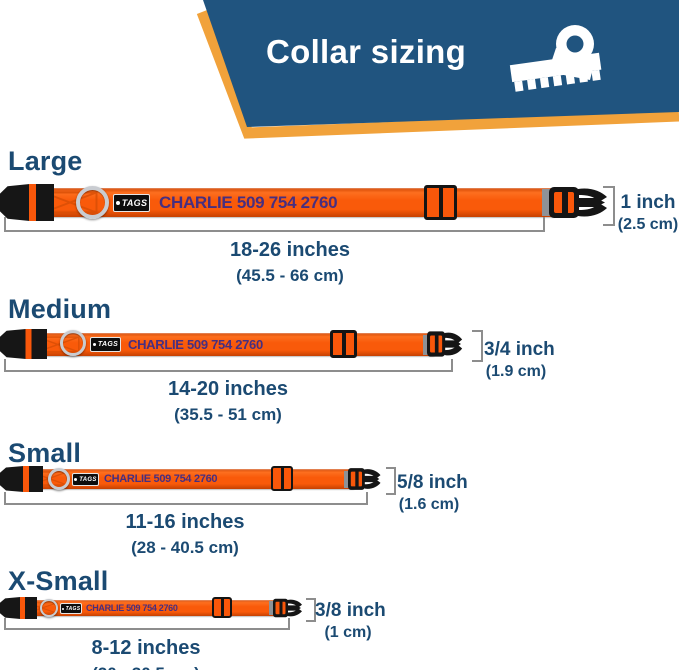 This screenshot has height=670, width=679. Describe the element at coordinates (555, 58) in the screenshot. I see `tape-measure-icon` at that location.